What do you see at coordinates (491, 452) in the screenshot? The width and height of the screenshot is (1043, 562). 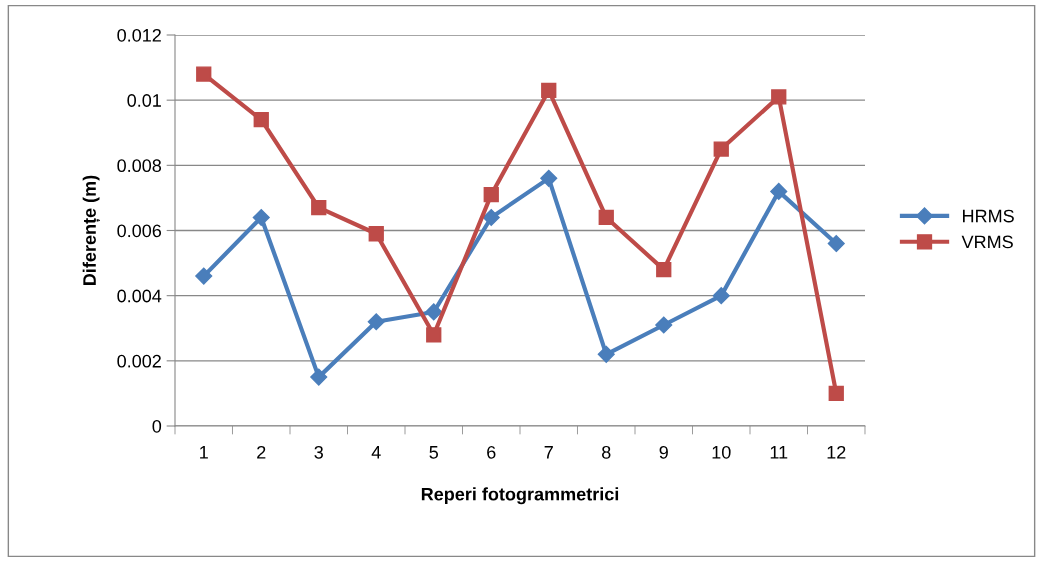 I see `x-tick-label: 6` at bounding box center [491, 452].